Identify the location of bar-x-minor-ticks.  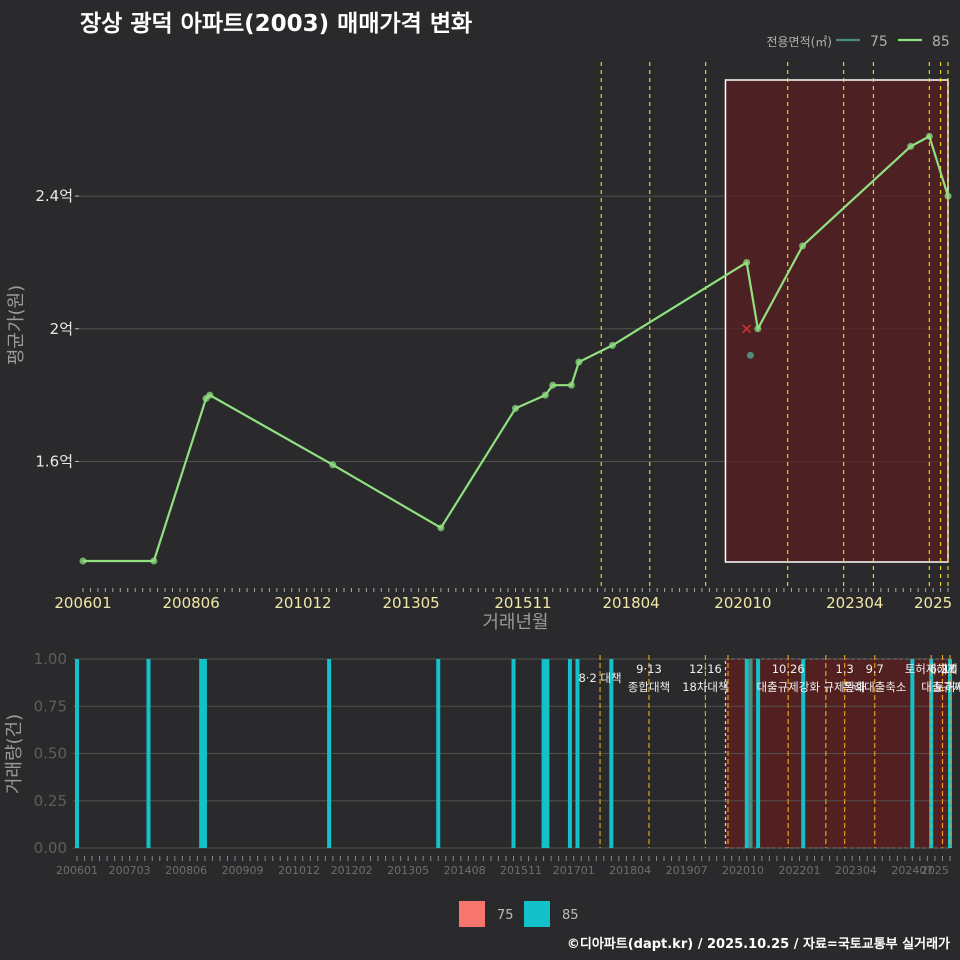
(513, 858).